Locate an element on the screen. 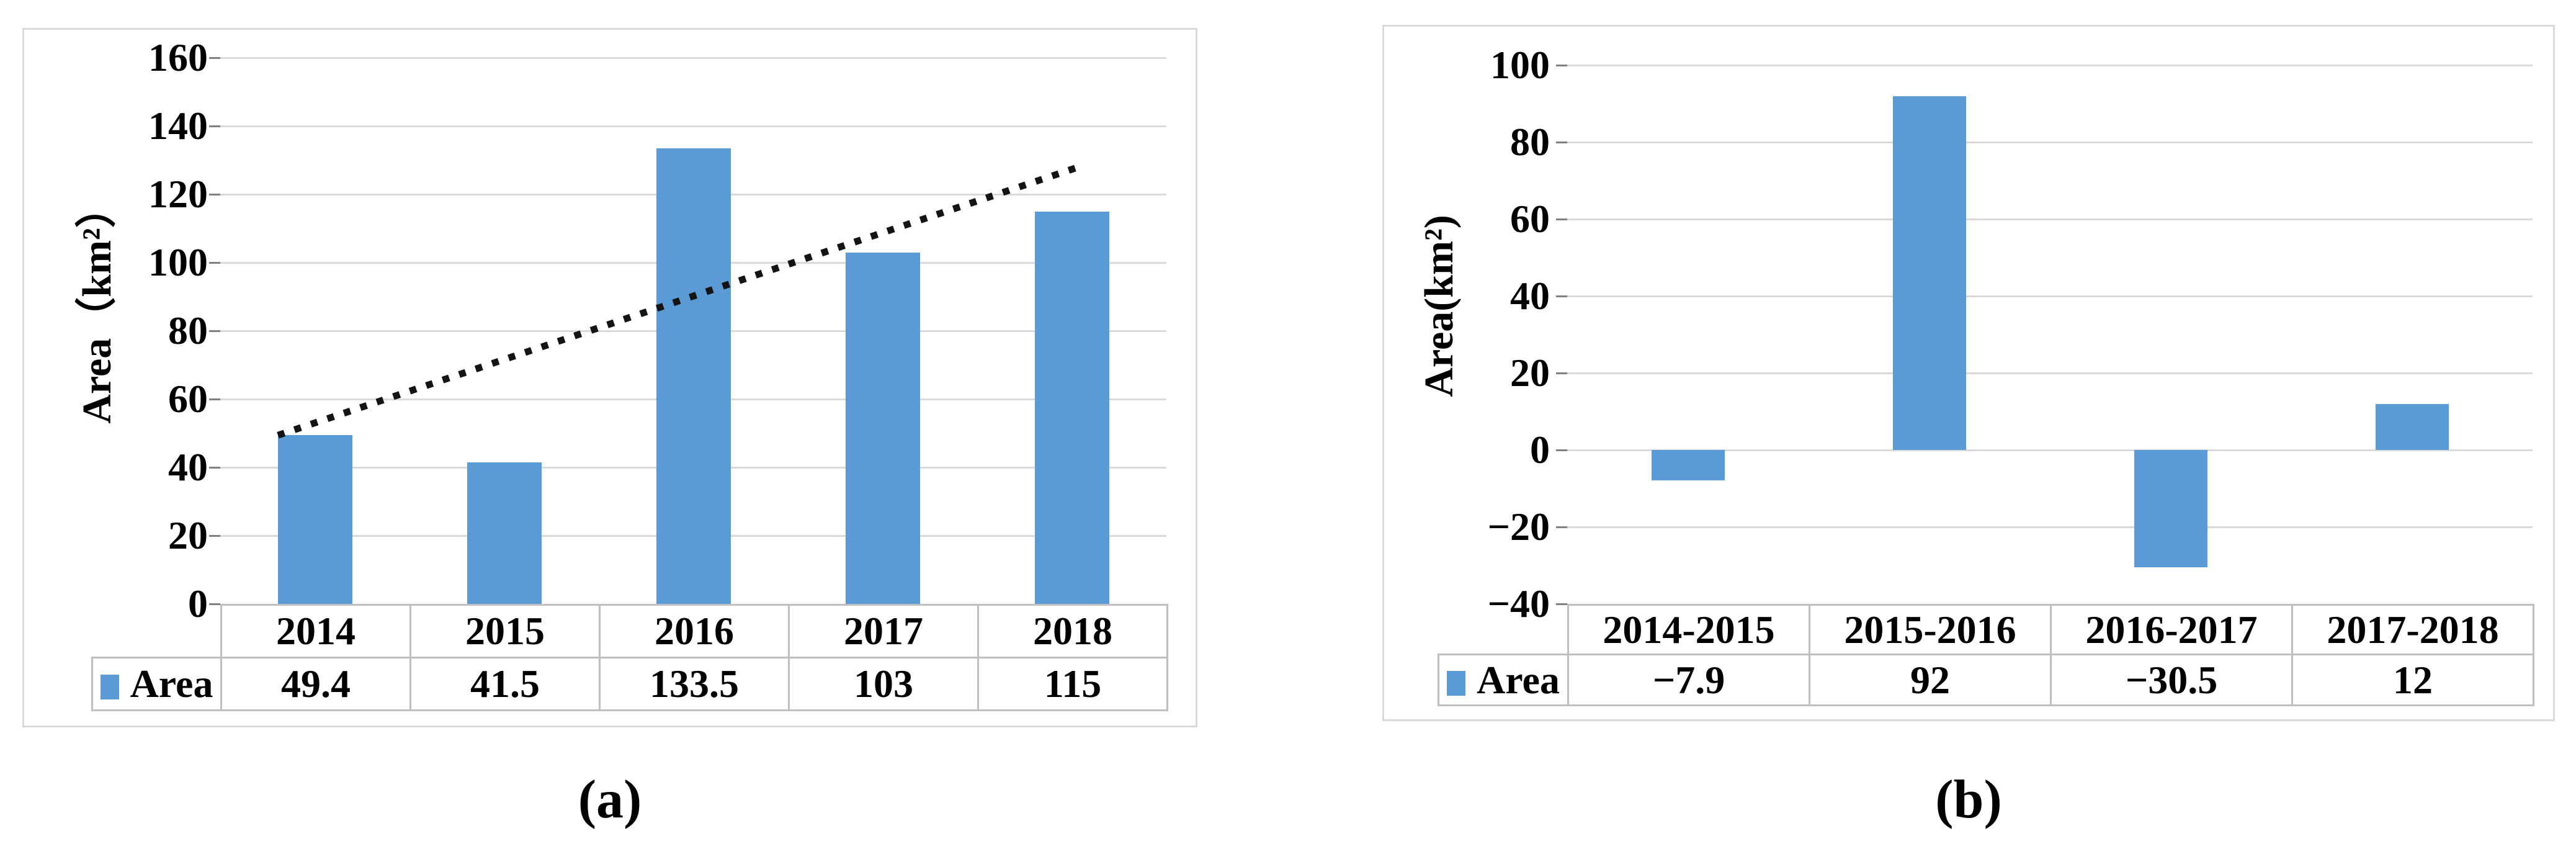 The width and height of the screenshot is (2576, 854). value-cell: 133.5 is located at coordinates (694, 684).